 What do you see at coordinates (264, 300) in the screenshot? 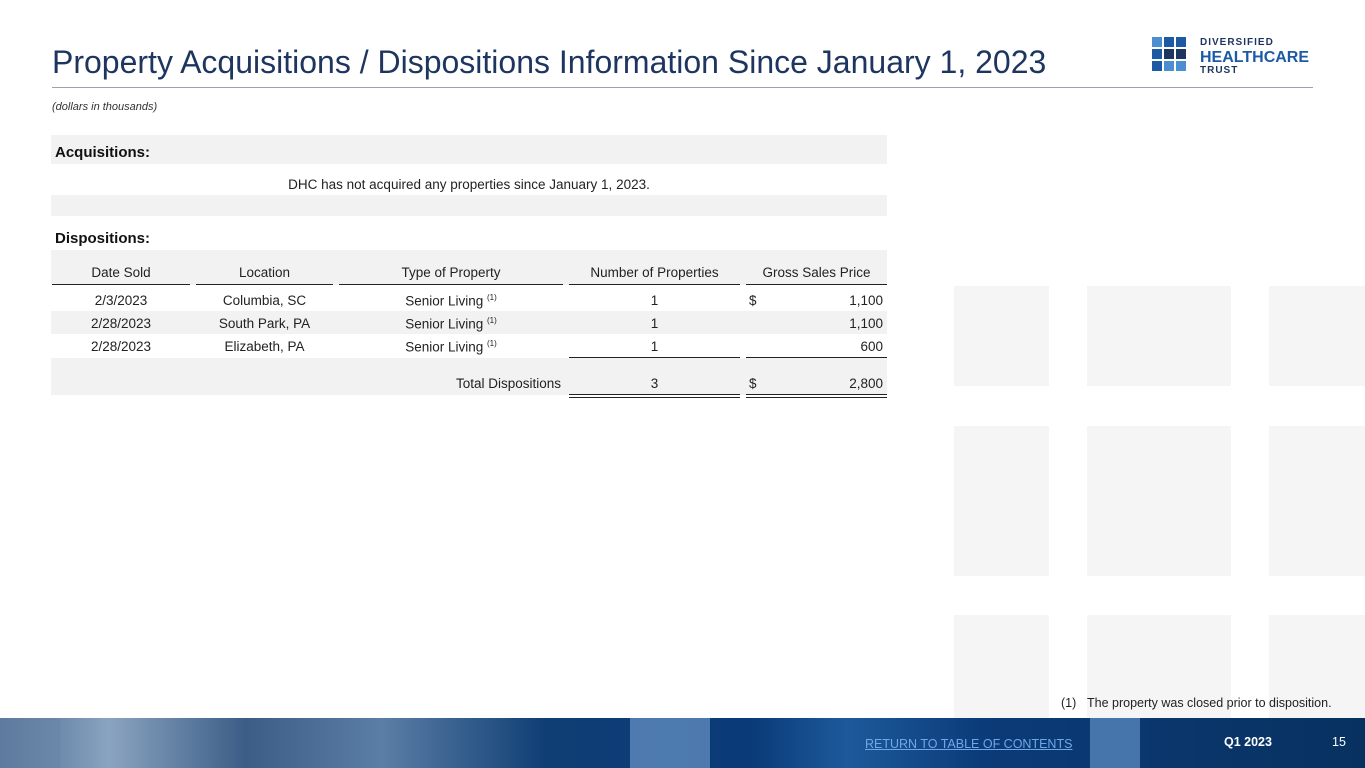
I see `cell: Columbia, SC` at bounding box center [264, 300].